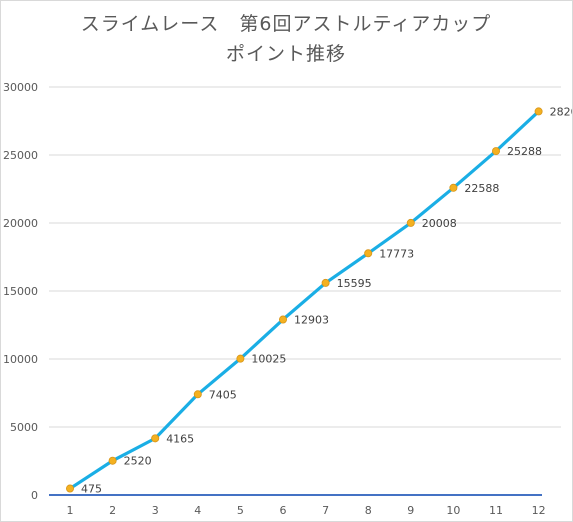 This screenshot has width=573, height=522. What do you see at coordinates (197, 510) in the screenshot?
I see `x-tick-label: 4` at bounding box center [197, 510].